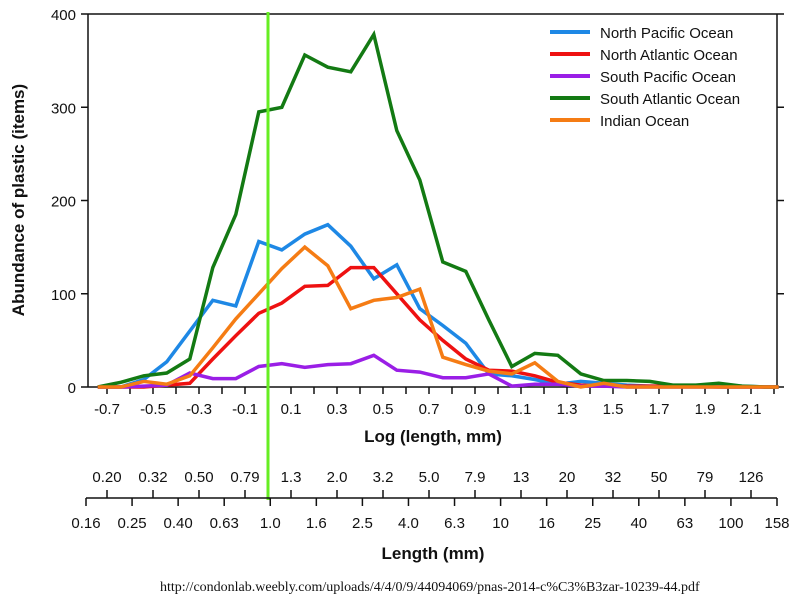 The height and width of the screenshot is (600, 800). I want to click on length-lower-tick-label: 63, so click(685, 523).